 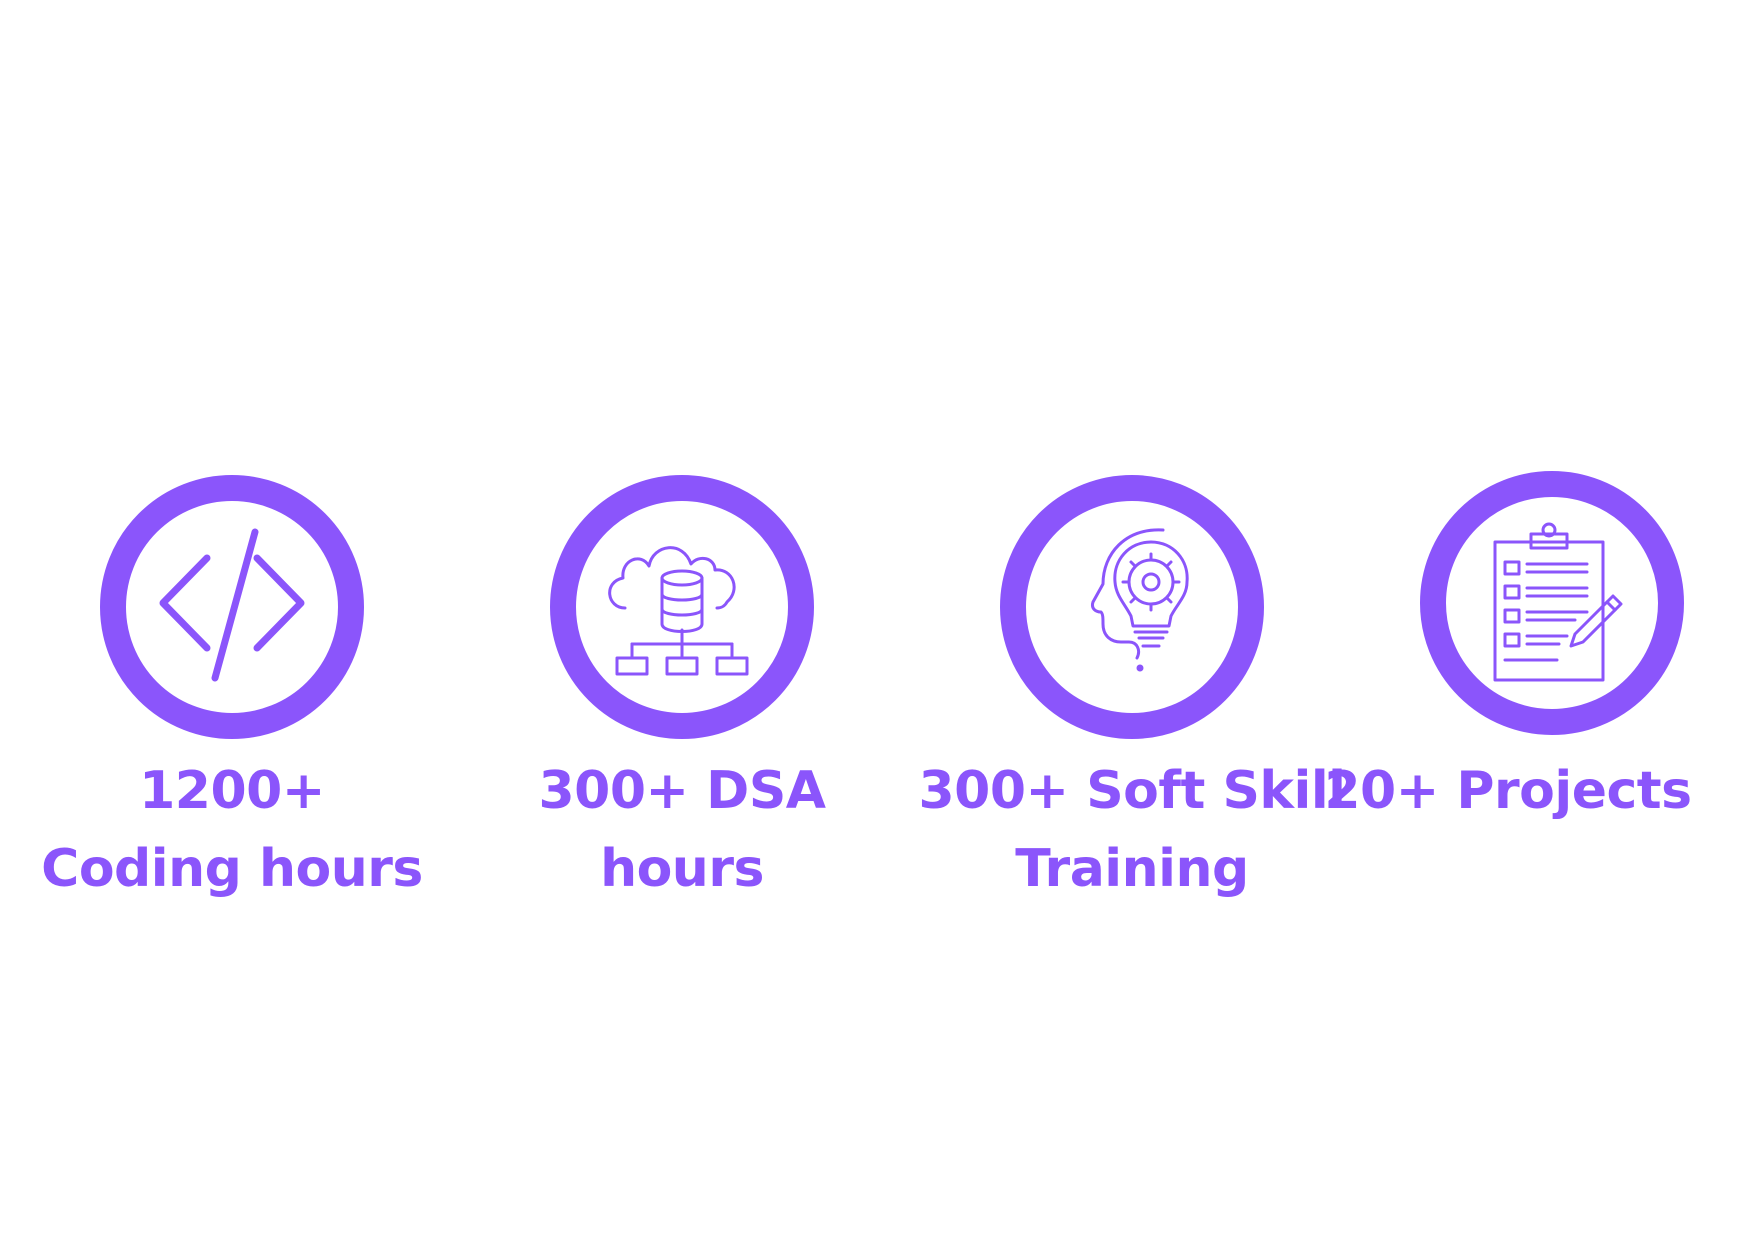 What do you see at coordinates (1558, 602) in the screenshot?
I see `clipboard-checklist-icon` at bounding box center [1558, 602].